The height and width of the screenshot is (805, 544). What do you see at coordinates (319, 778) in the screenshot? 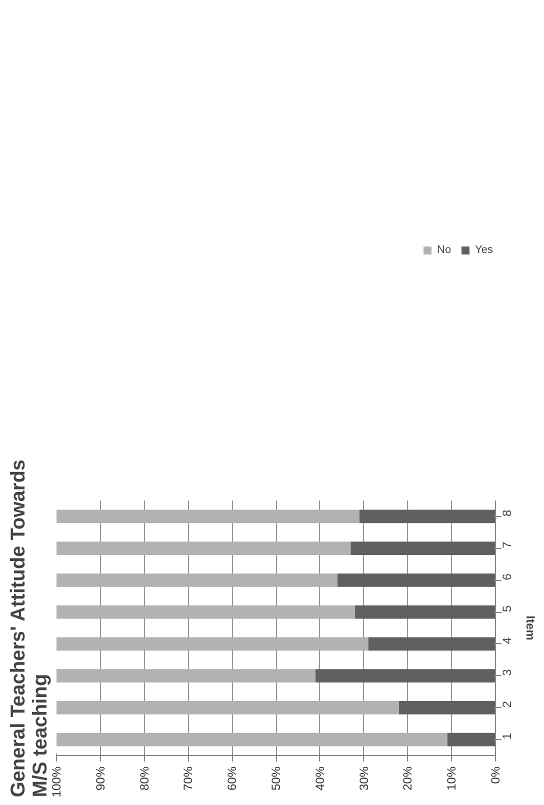
I see `x-tick-label: 40%` at bounding box center [319, 778].